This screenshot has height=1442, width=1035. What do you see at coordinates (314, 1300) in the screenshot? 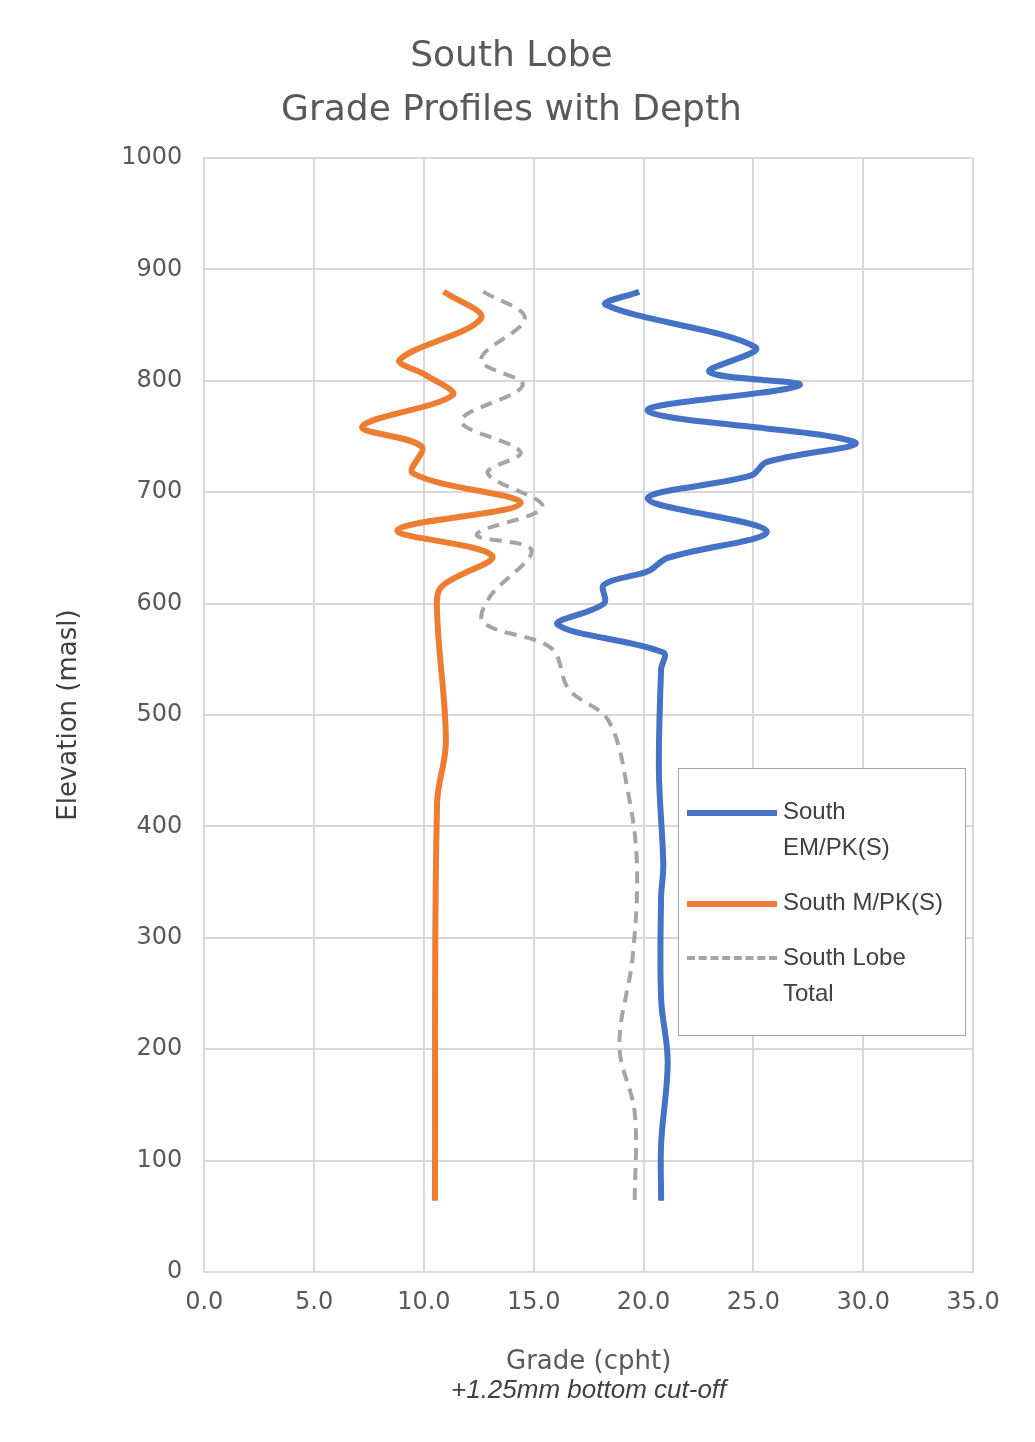
I see `x-tick-label: 5.0` at bounding box center [314, 1300].